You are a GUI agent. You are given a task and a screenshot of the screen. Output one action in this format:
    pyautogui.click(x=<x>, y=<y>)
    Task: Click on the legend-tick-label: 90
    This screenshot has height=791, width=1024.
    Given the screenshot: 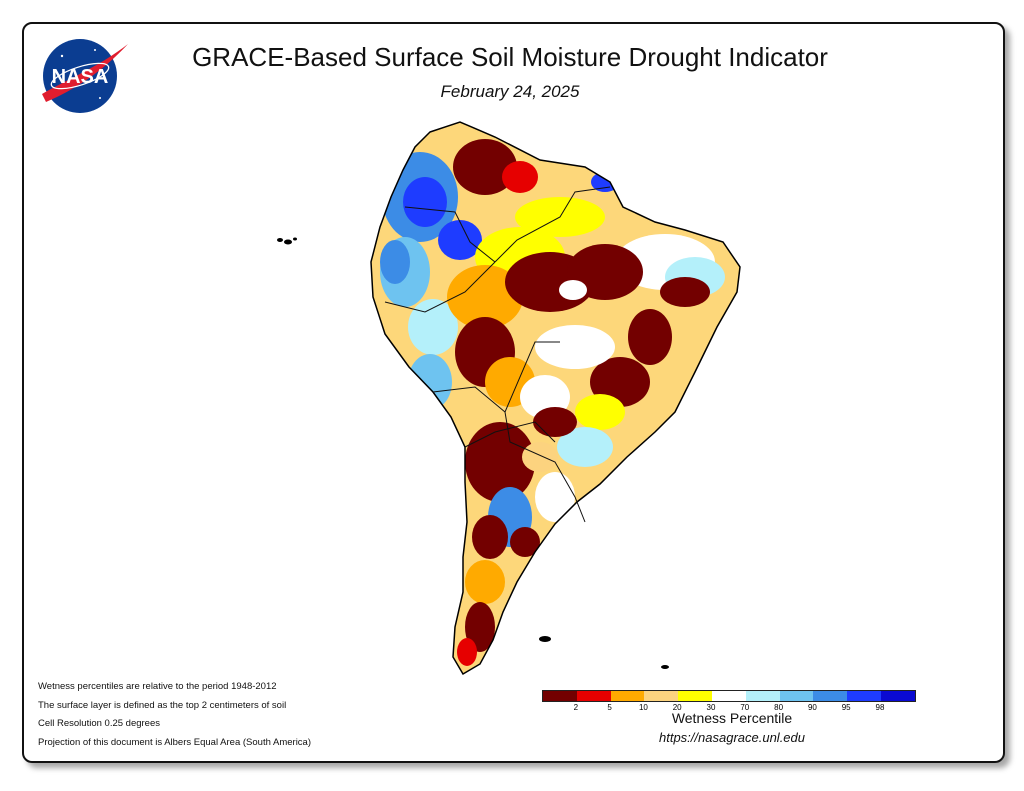 What is the action you would take?
    pyautogui.click(x=812, y=707)
    